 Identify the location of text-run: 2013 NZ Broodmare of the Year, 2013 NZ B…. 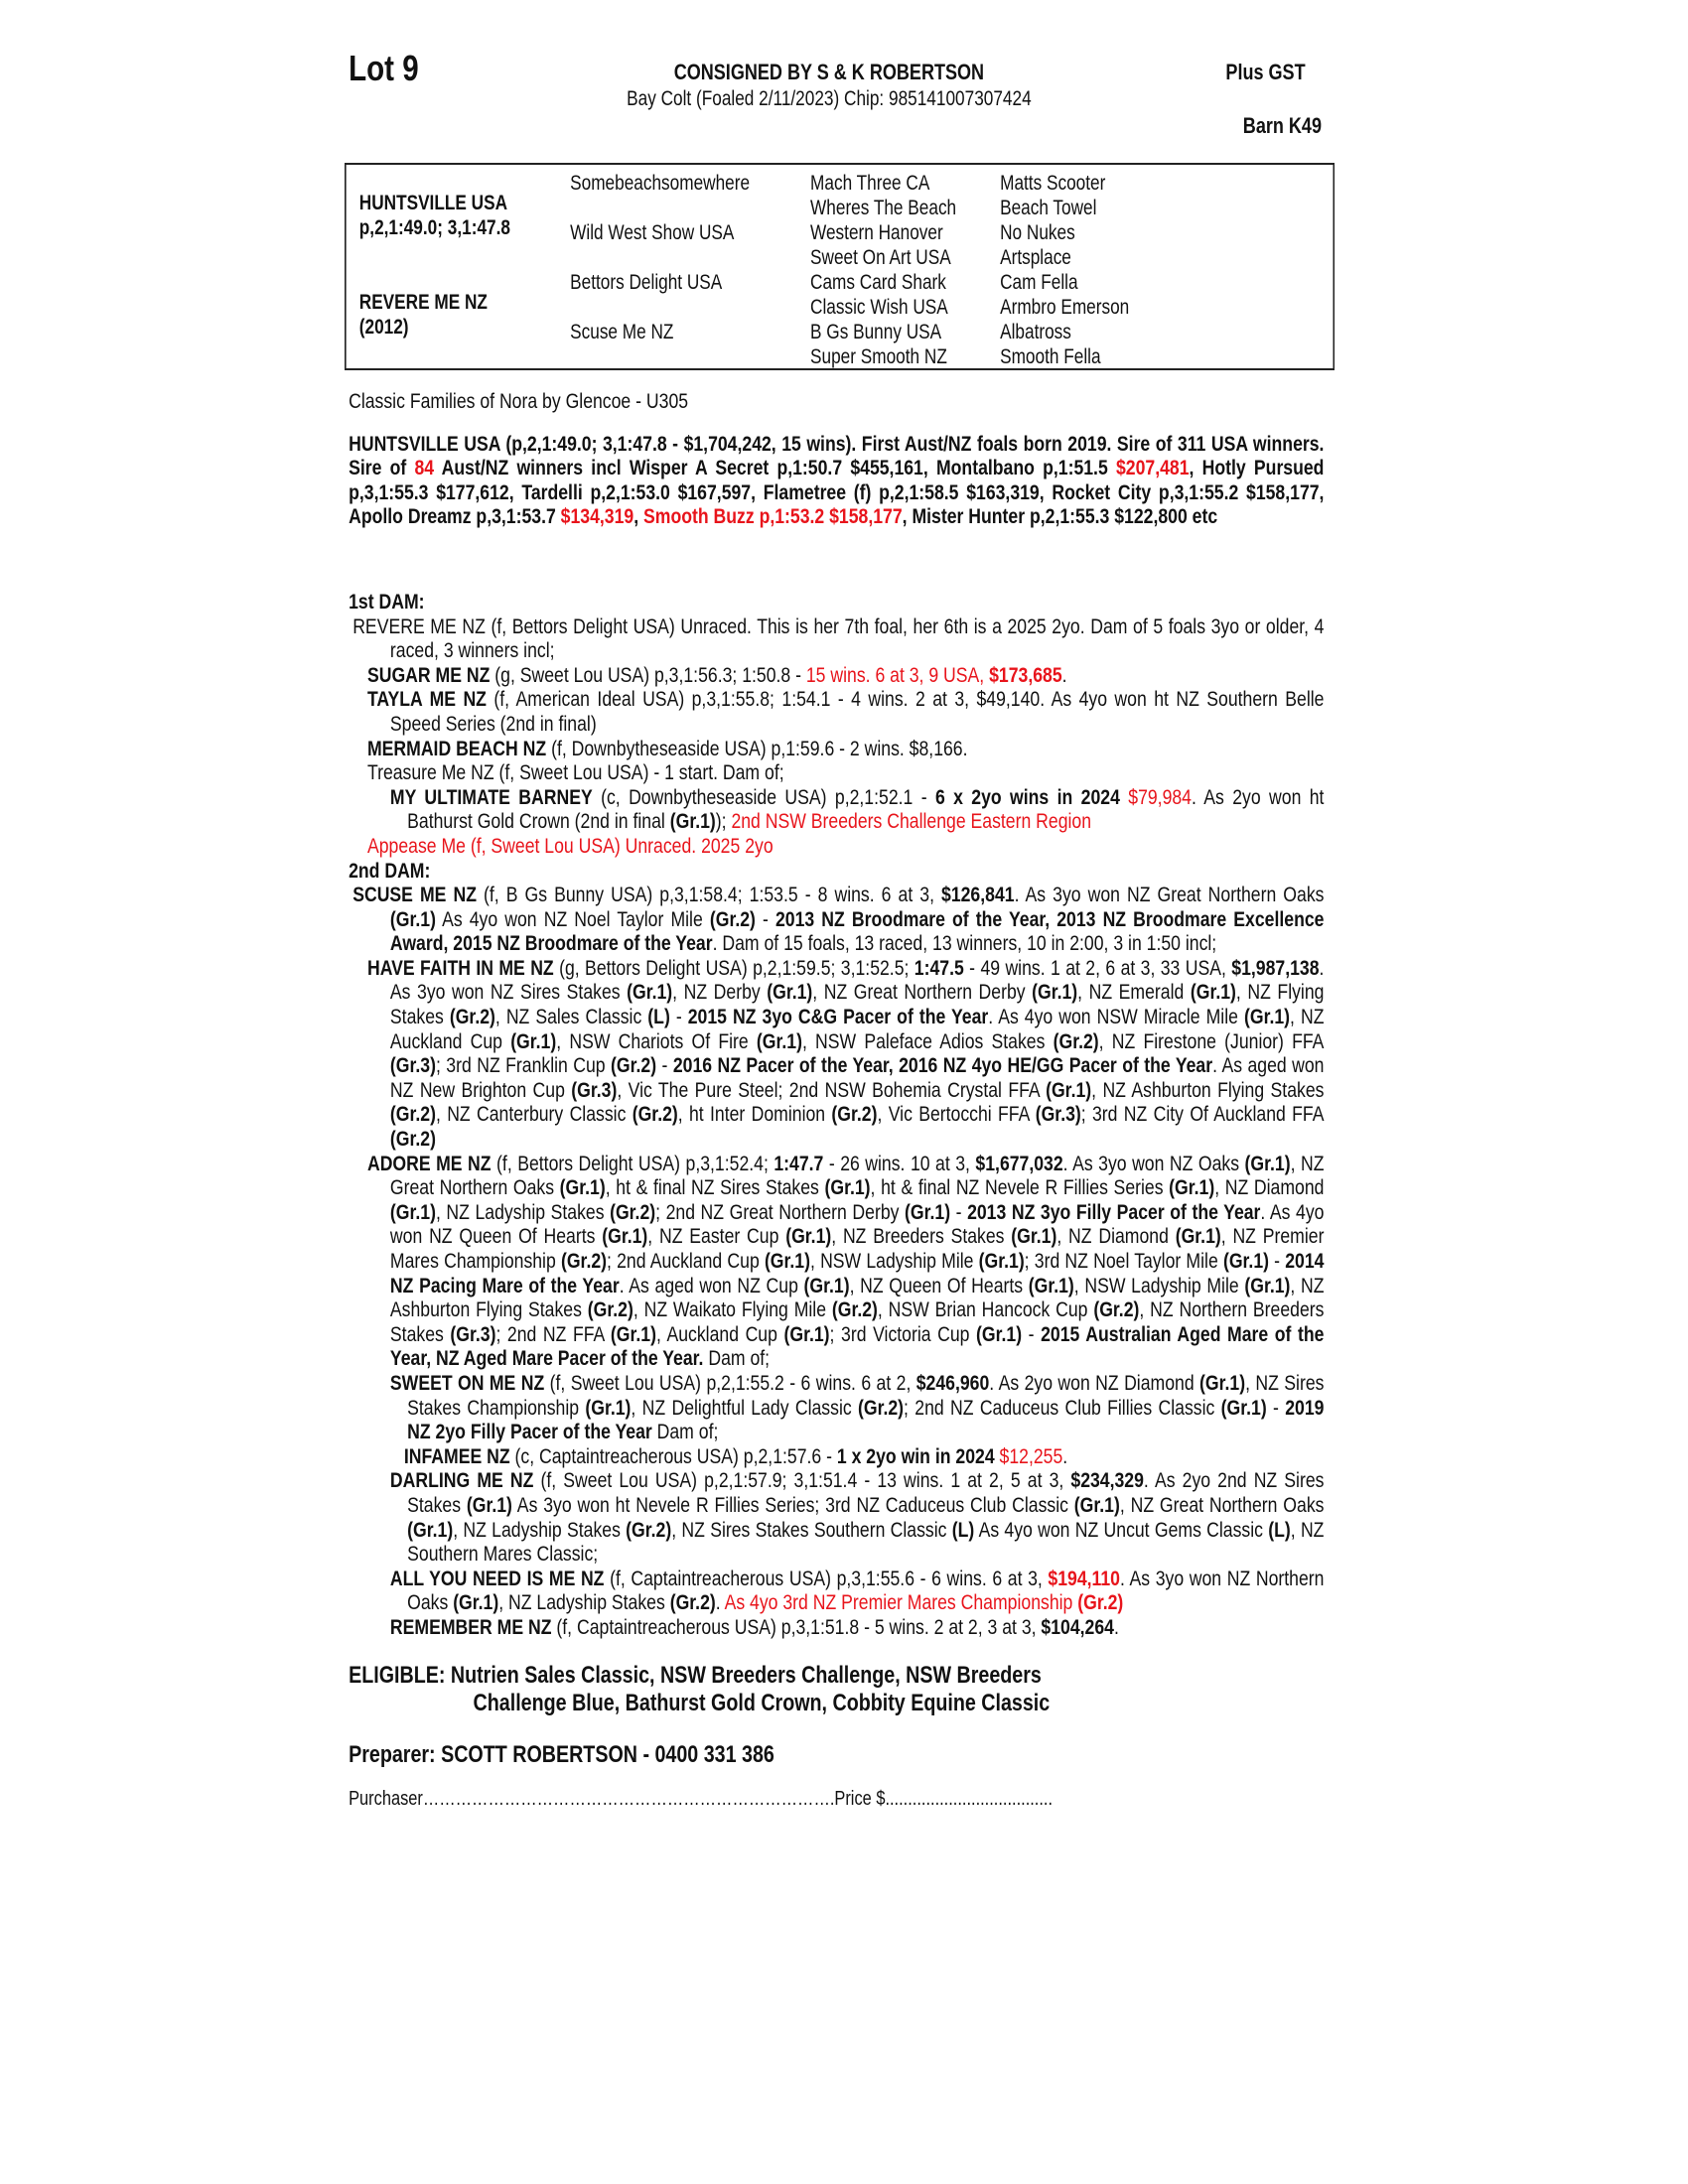
(857, 931).